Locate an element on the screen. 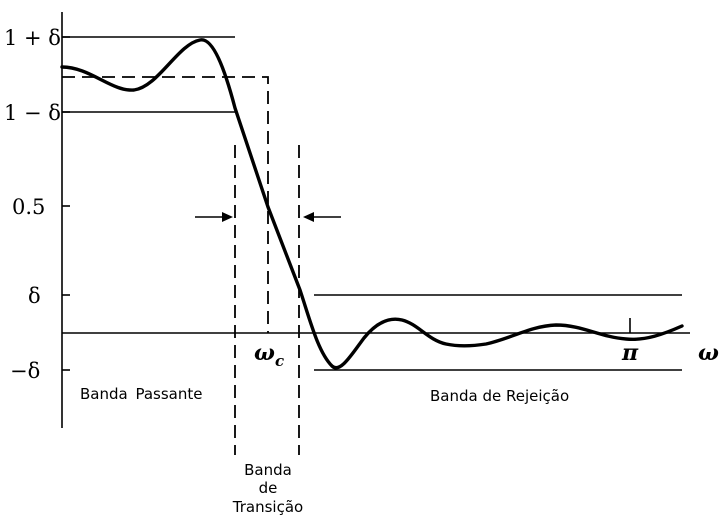 The height and width of the screenshot is (524, 720). ideal-filter-response is located at coordinates (165, 204).